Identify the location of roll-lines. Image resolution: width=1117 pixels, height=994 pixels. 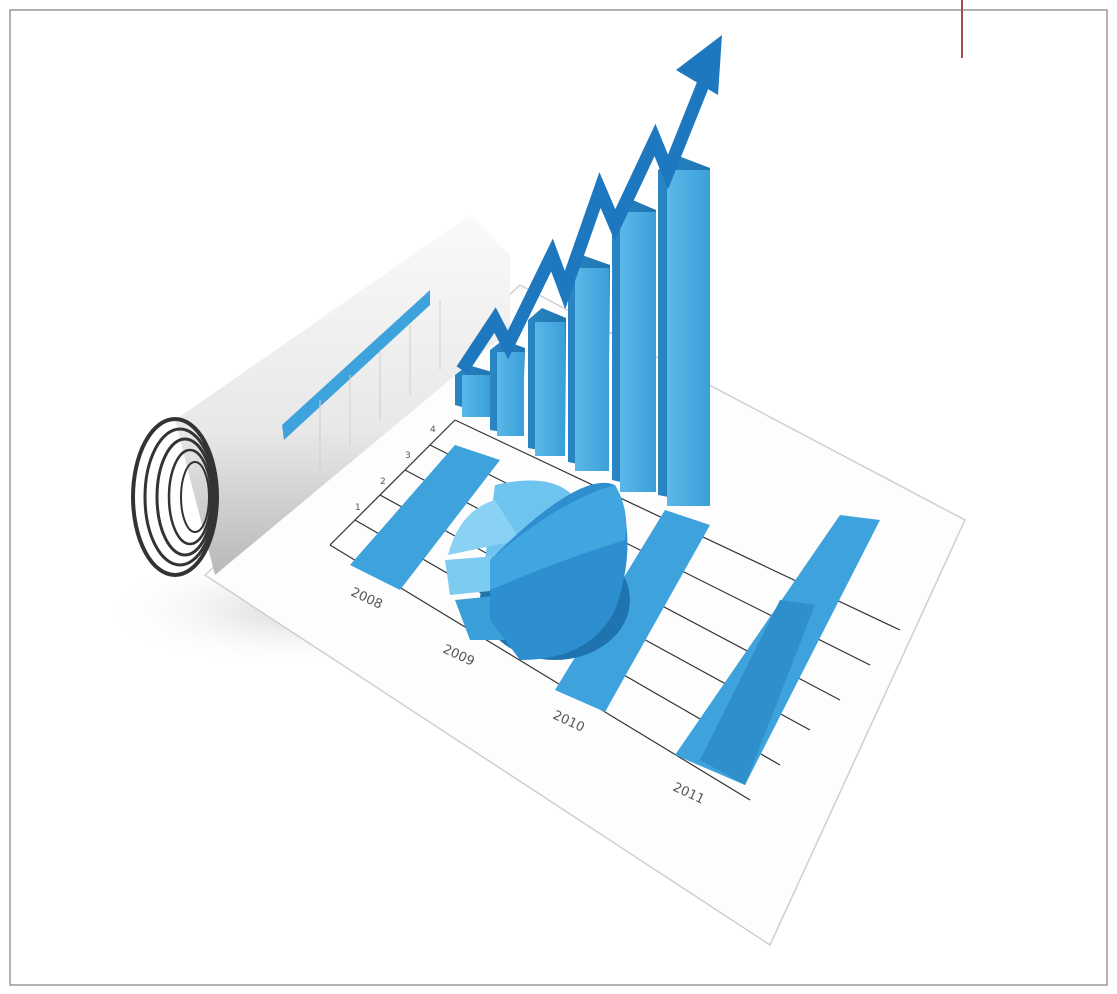
(380, 385).